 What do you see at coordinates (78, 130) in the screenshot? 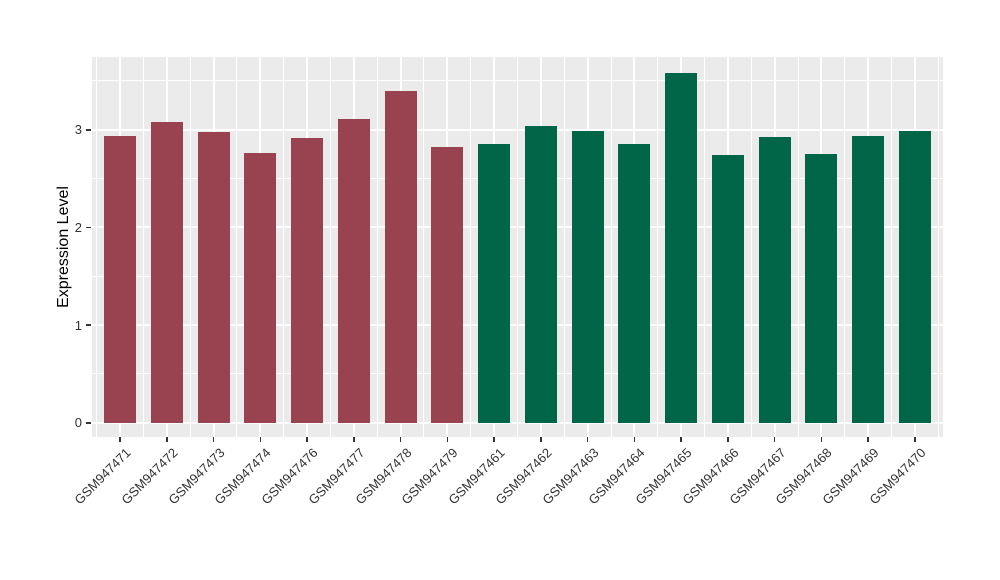
I see `y-tick-label: 3` at bounding box center [78, 130].